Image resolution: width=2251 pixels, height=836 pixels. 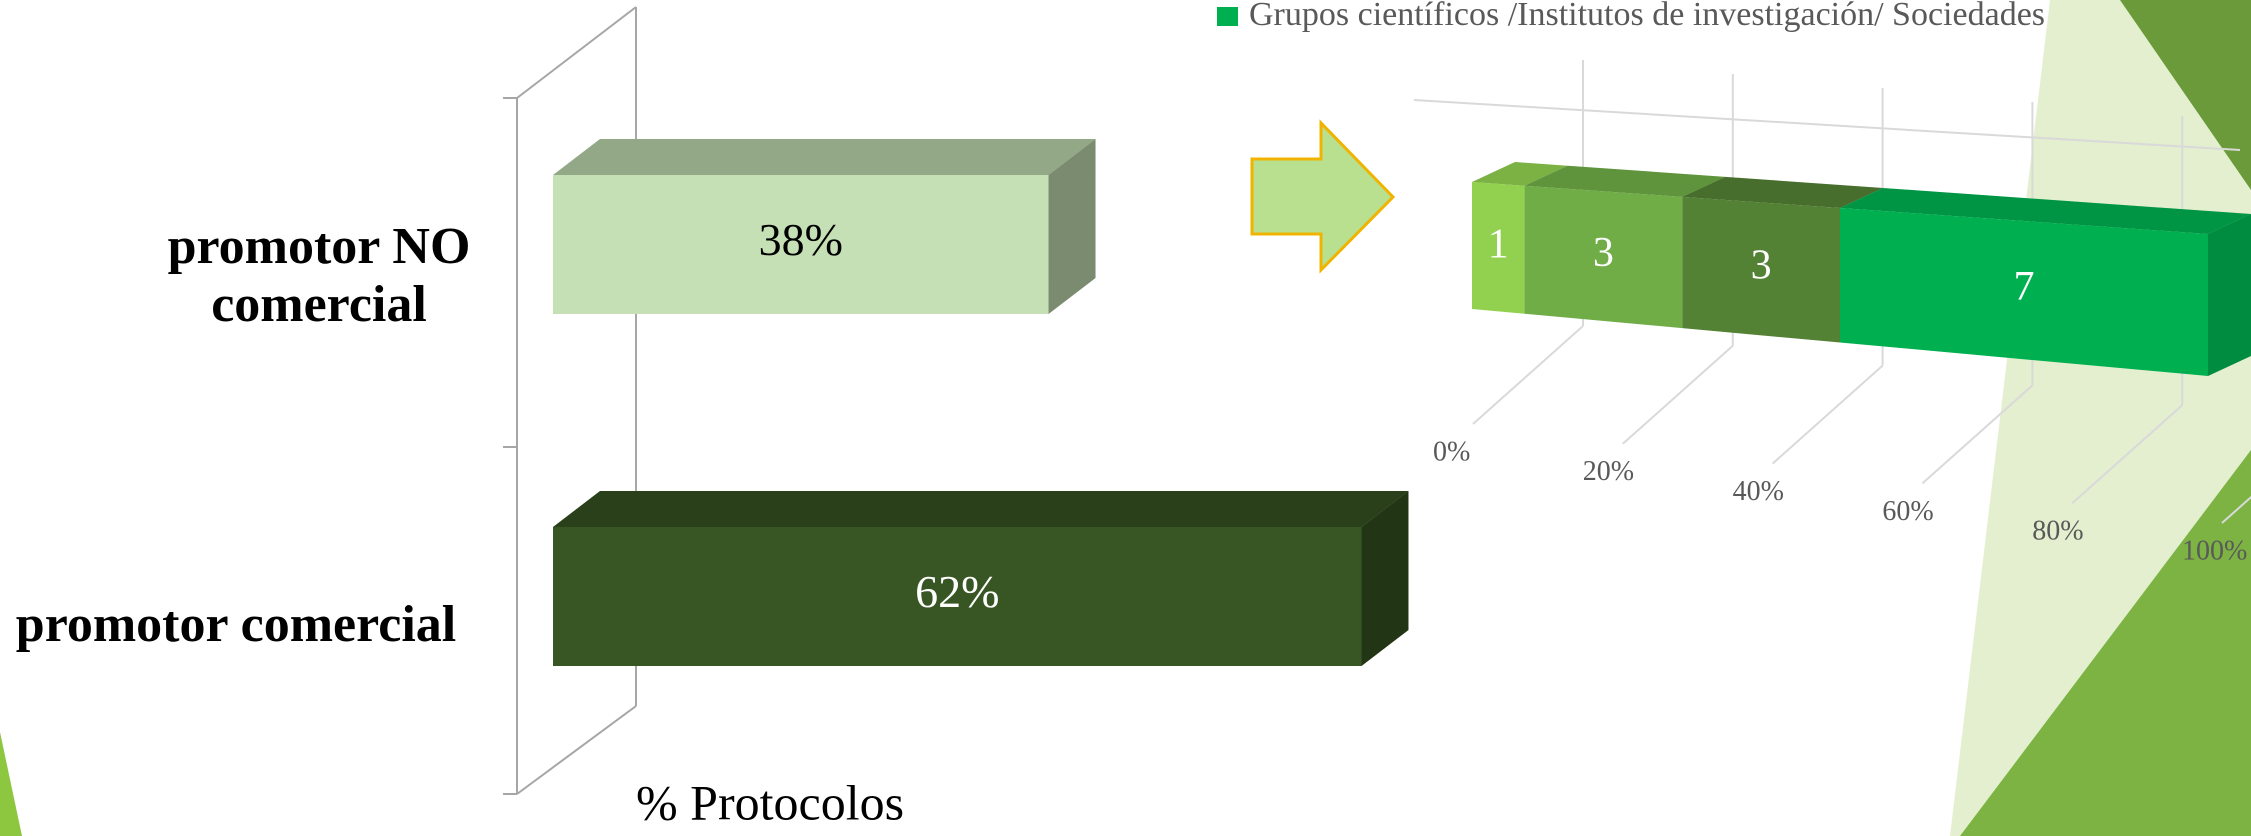 I want to click on value-label: 1, so click(x=1498, y=244).